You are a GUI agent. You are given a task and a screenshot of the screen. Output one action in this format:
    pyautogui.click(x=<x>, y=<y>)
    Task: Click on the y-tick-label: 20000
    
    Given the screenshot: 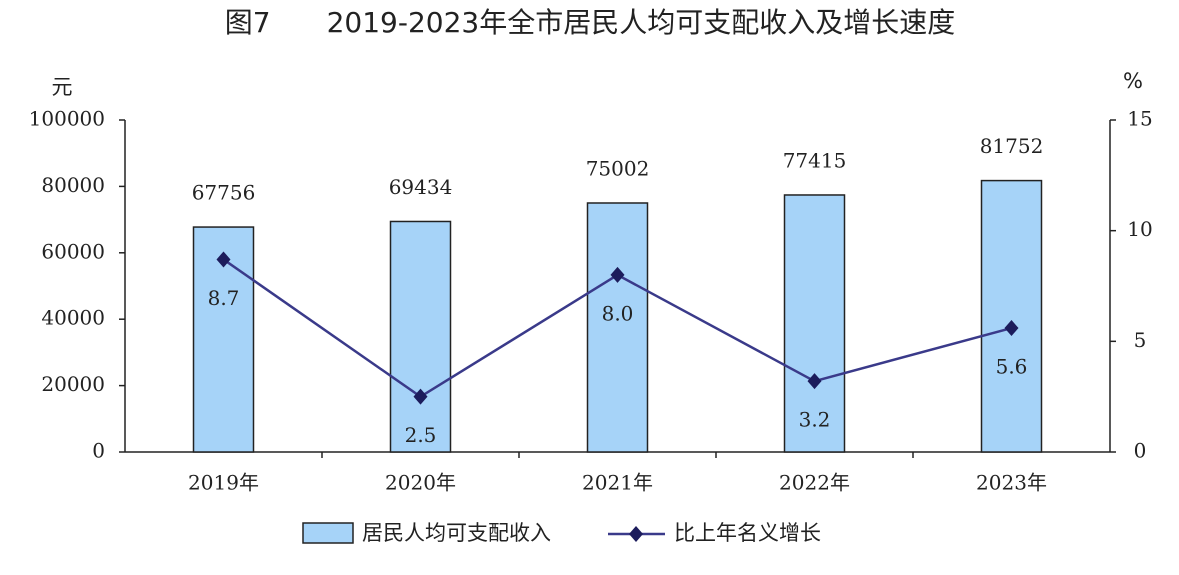 What is the action you would take?
    pyautogui.click(x=73, y=384)
    